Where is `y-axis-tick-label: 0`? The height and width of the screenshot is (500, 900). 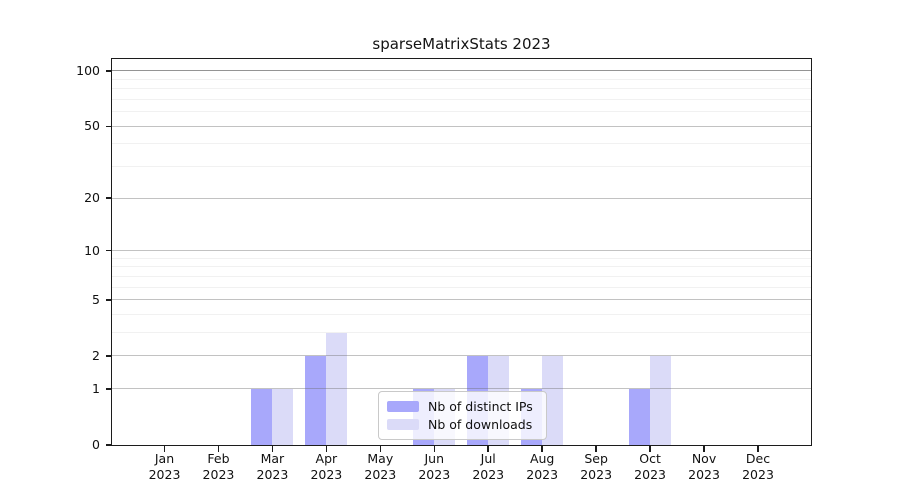
y-axis-tick-label: 0 is located at coordinates (96, 444).